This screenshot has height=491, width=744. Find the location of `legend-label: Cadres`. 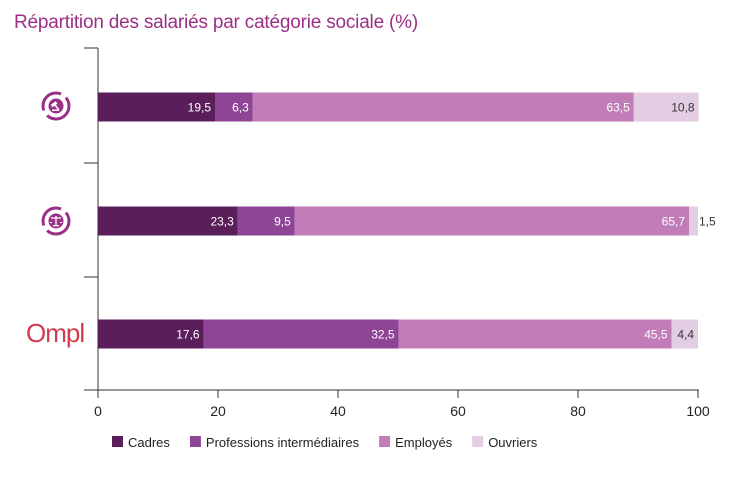

legend-label: Cadres is located at coordinates (149, 442).